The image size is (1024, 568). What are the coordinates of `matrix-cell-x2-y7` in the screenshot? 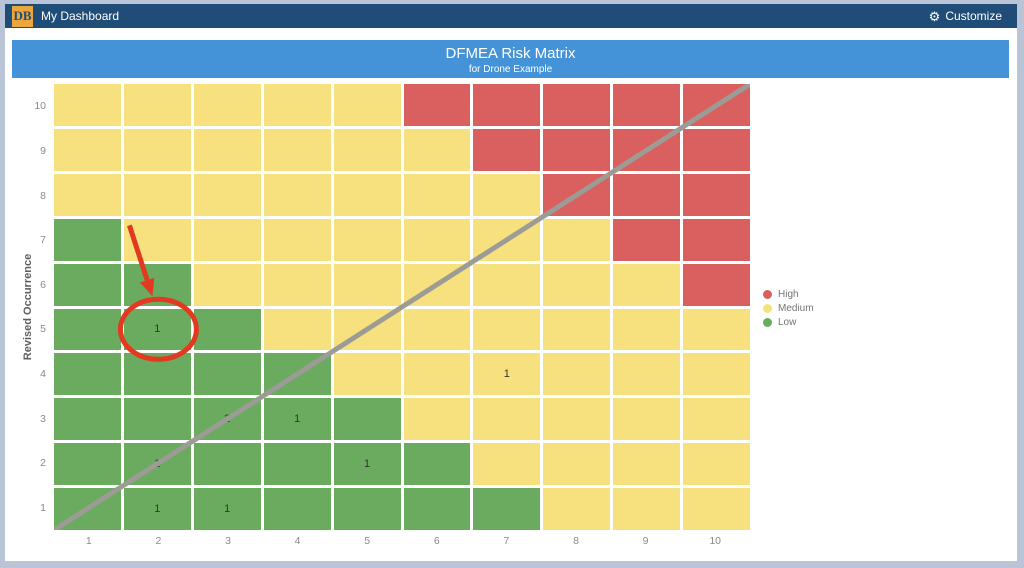 It's located at (157, 239).